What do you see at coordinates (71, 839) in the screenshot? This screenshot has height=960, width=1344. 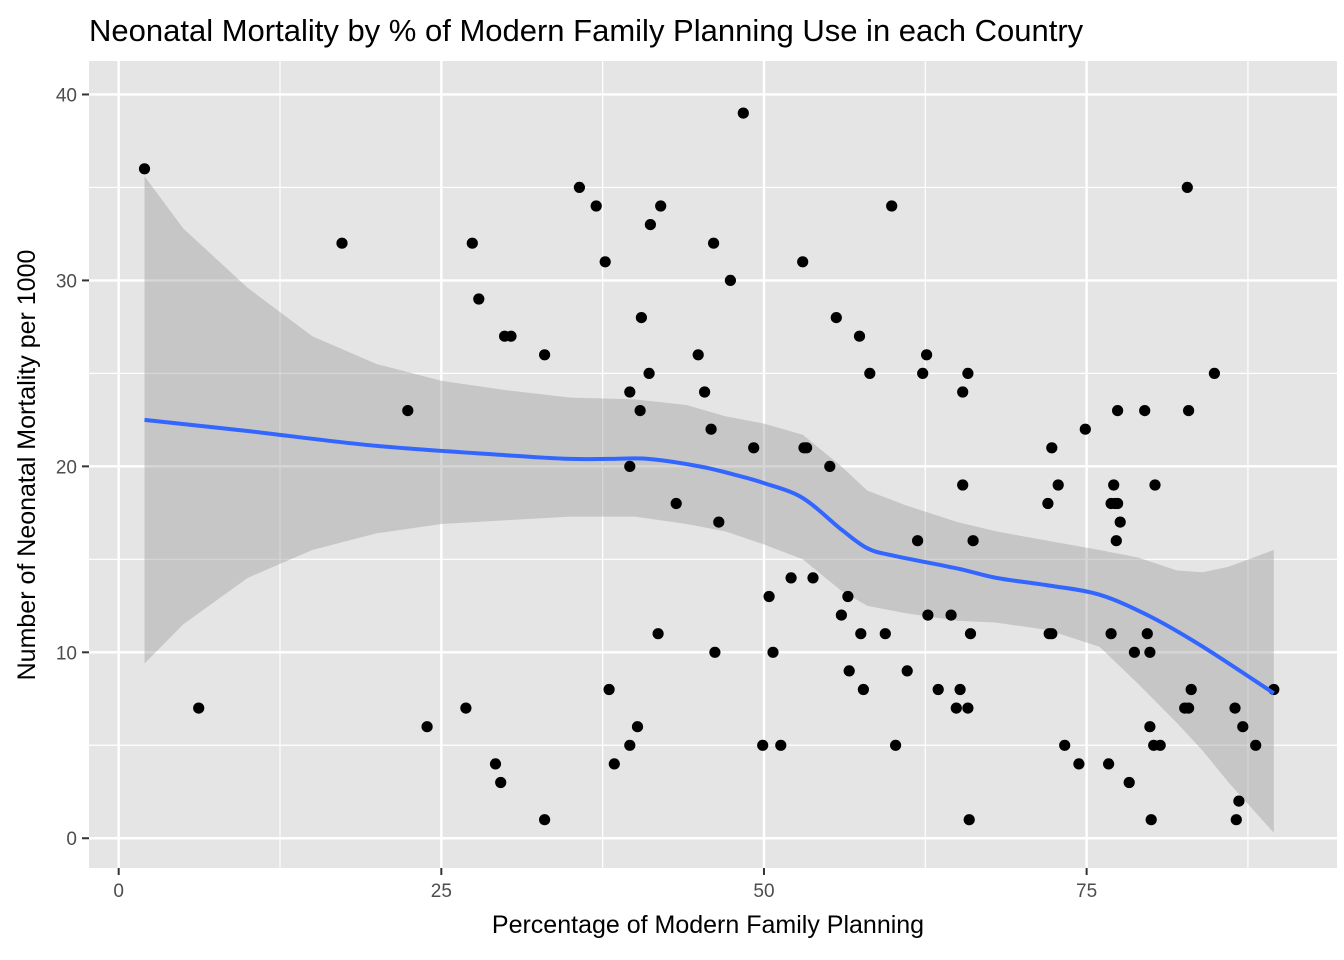 I see `y-tick-label: 0` at bounding box center [71, 839].